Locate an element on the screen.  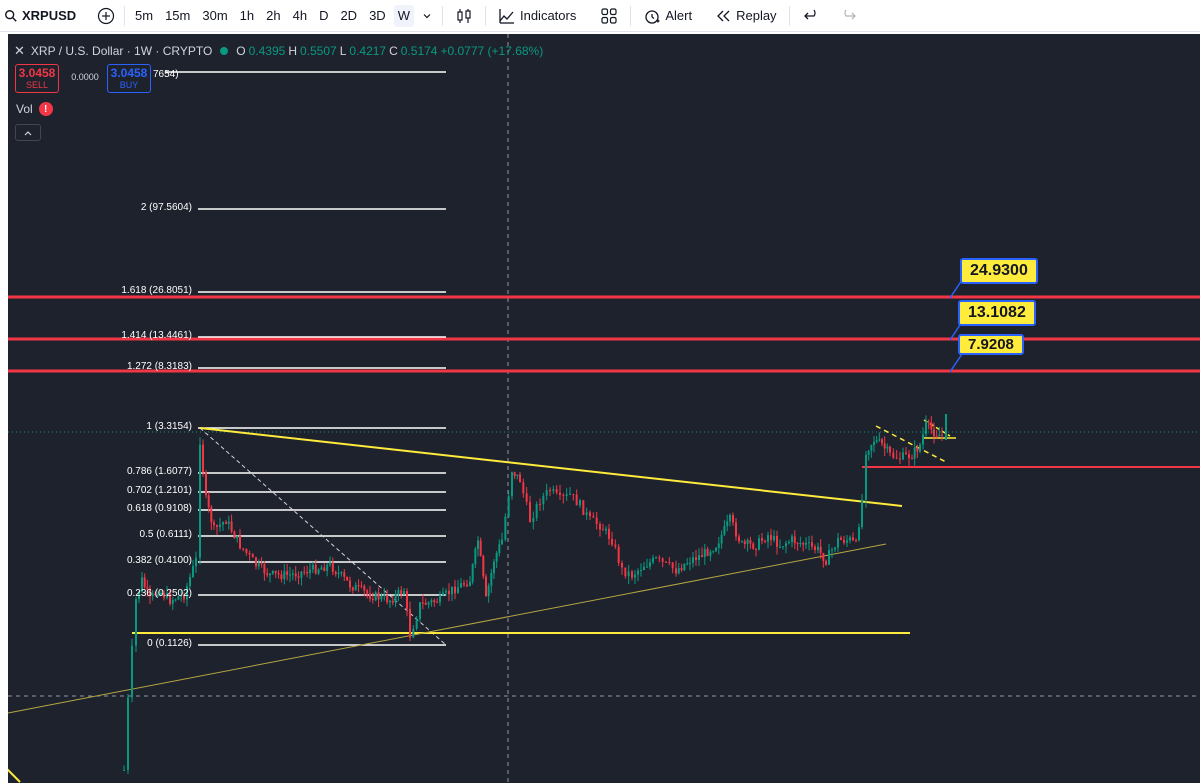
interval-15m: 15m is located at coordinates (178, 15).